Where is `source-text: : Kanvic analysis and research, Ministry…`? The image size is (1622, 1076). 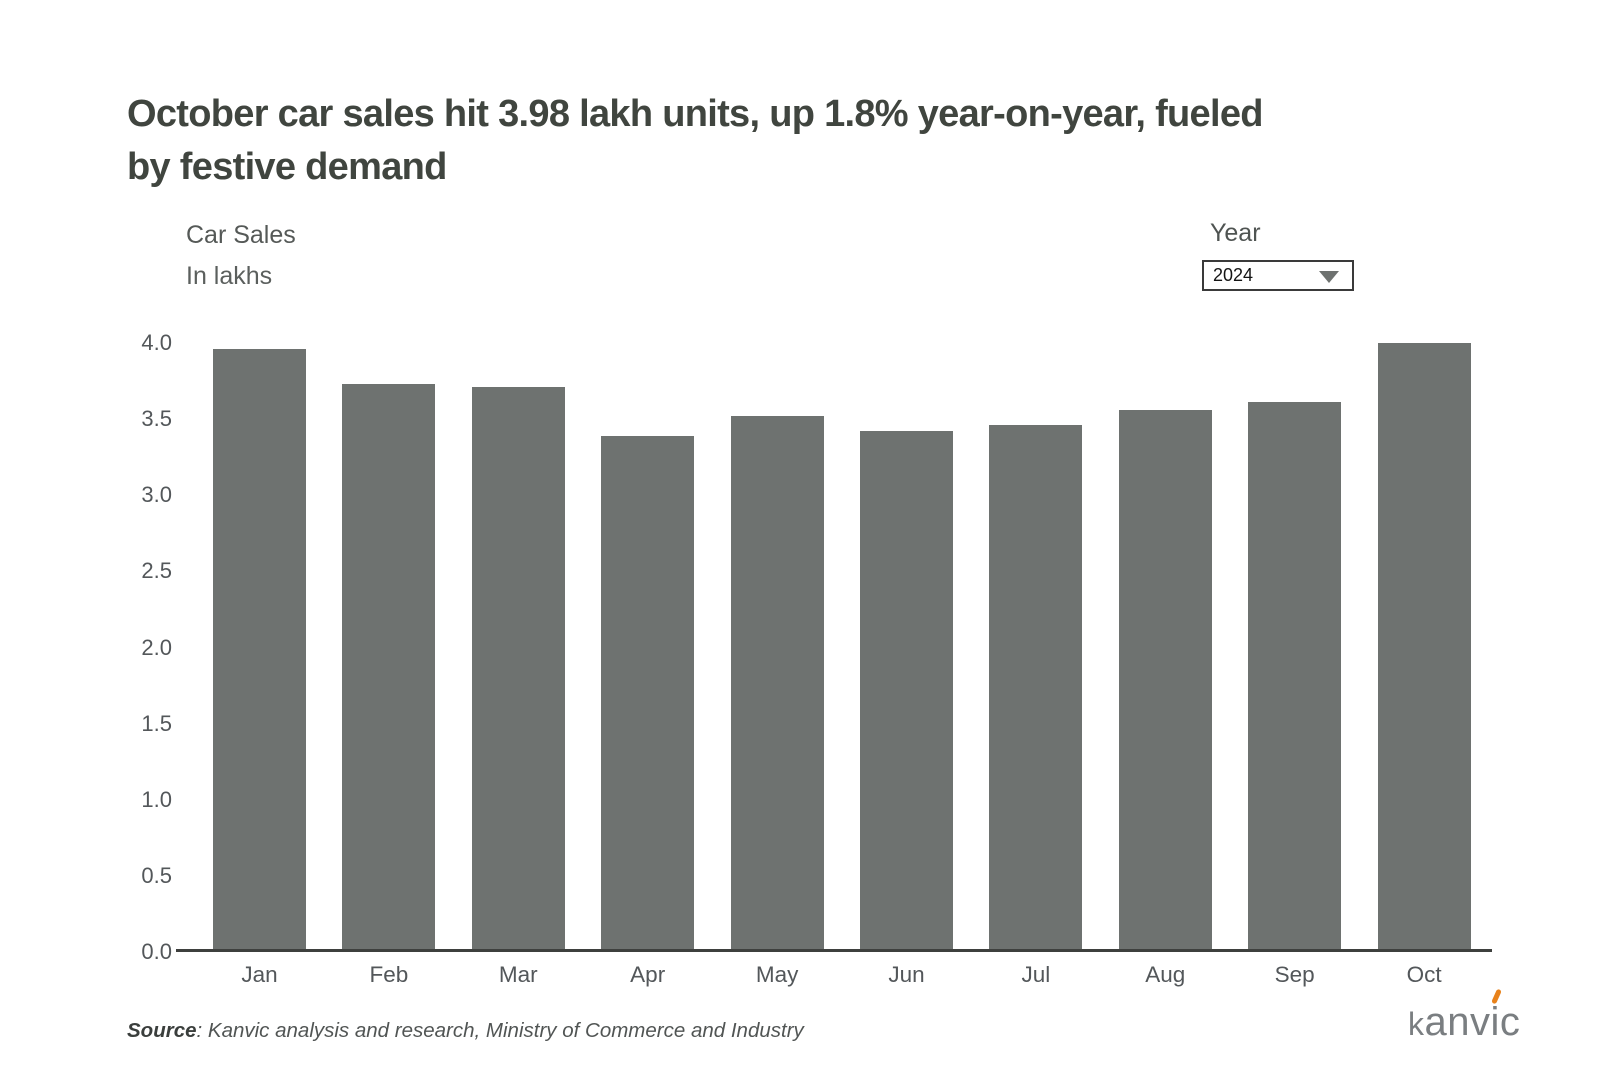
source-text: : Kanvic analysis and research, Ministry… is located at coordinates (500, 1030).